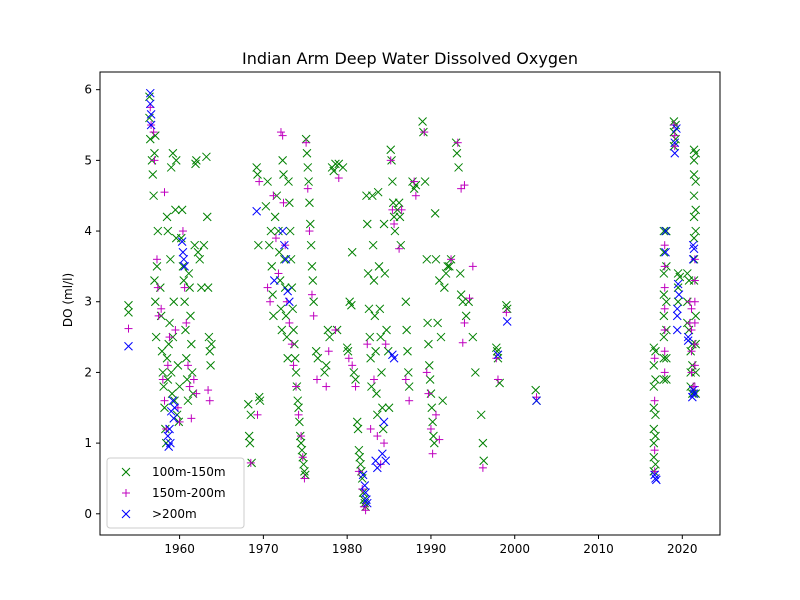  What do you see at coordinates (88, 160) in the screenshot?
I see `y-tick-label: 5` at bounding box center [88, 160].